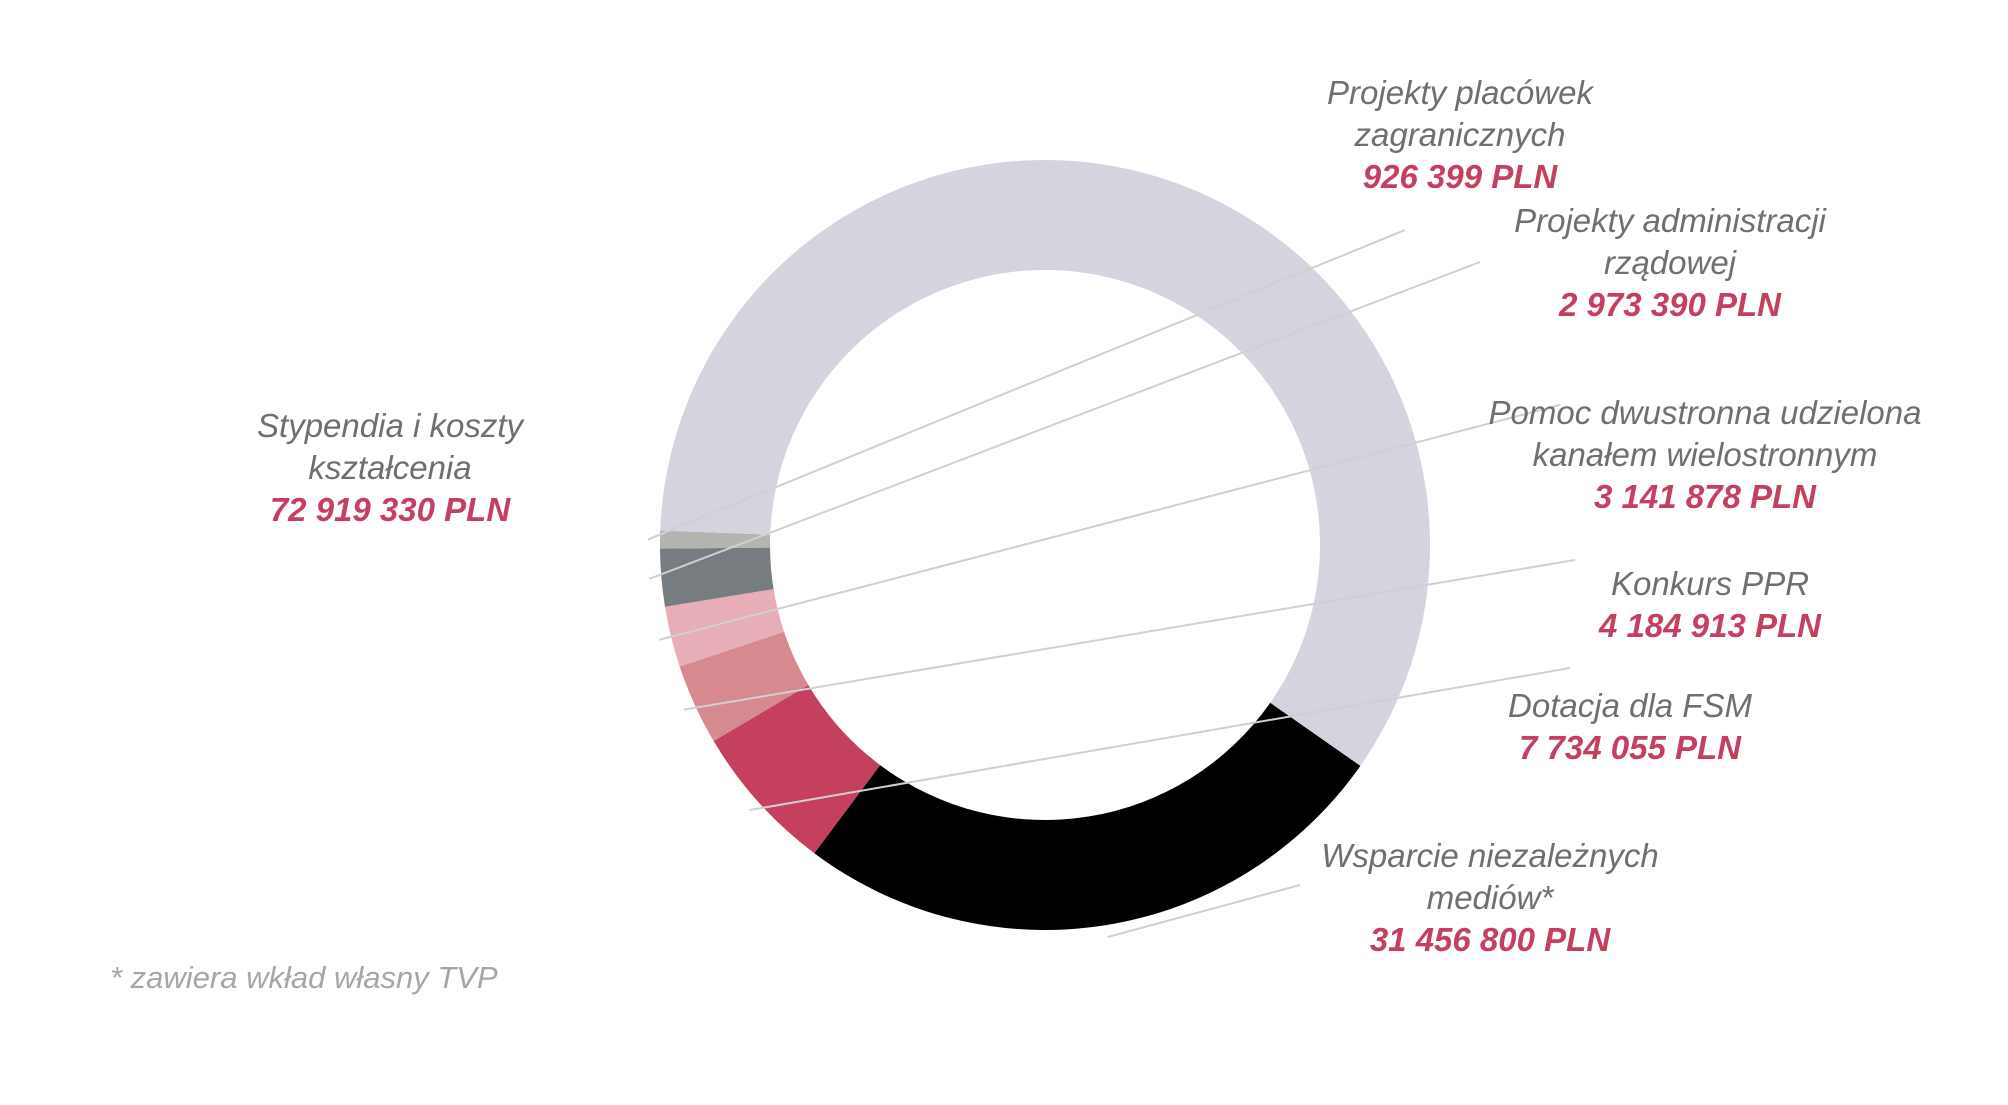  What do you see at coordinates (1630, 727) in the screenshot?
I see `label-dotacja-fsm: Dotacja dla FSM 7 734 055 PLN` at bounding box center [1630, 727].